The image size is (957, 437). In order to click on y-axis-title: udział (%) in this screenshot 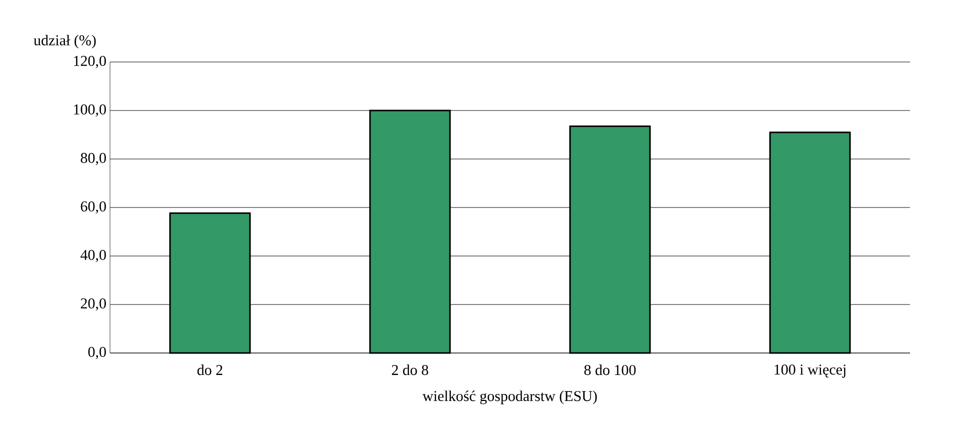, I will do `click(65, 41)`.